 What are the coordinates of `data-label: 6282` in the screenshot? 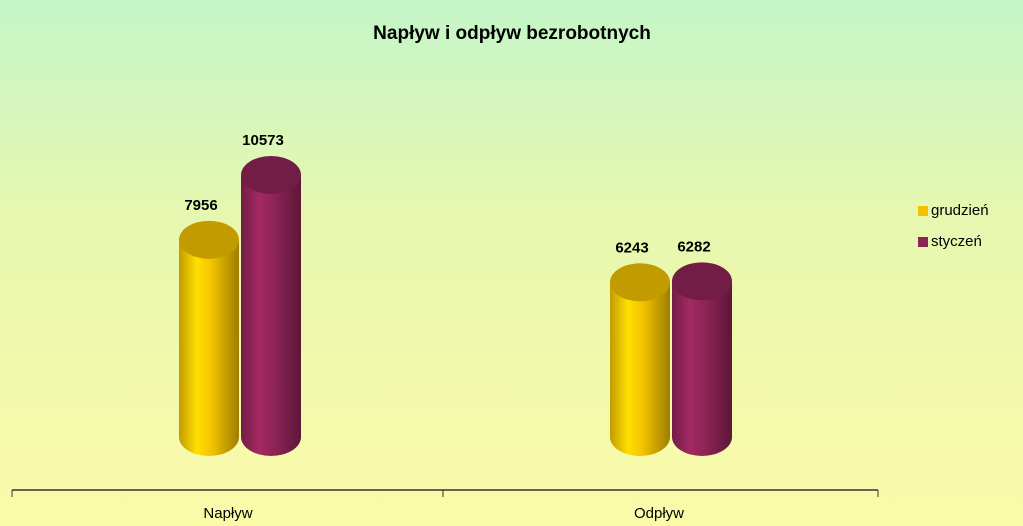 It's located at (693, 246).